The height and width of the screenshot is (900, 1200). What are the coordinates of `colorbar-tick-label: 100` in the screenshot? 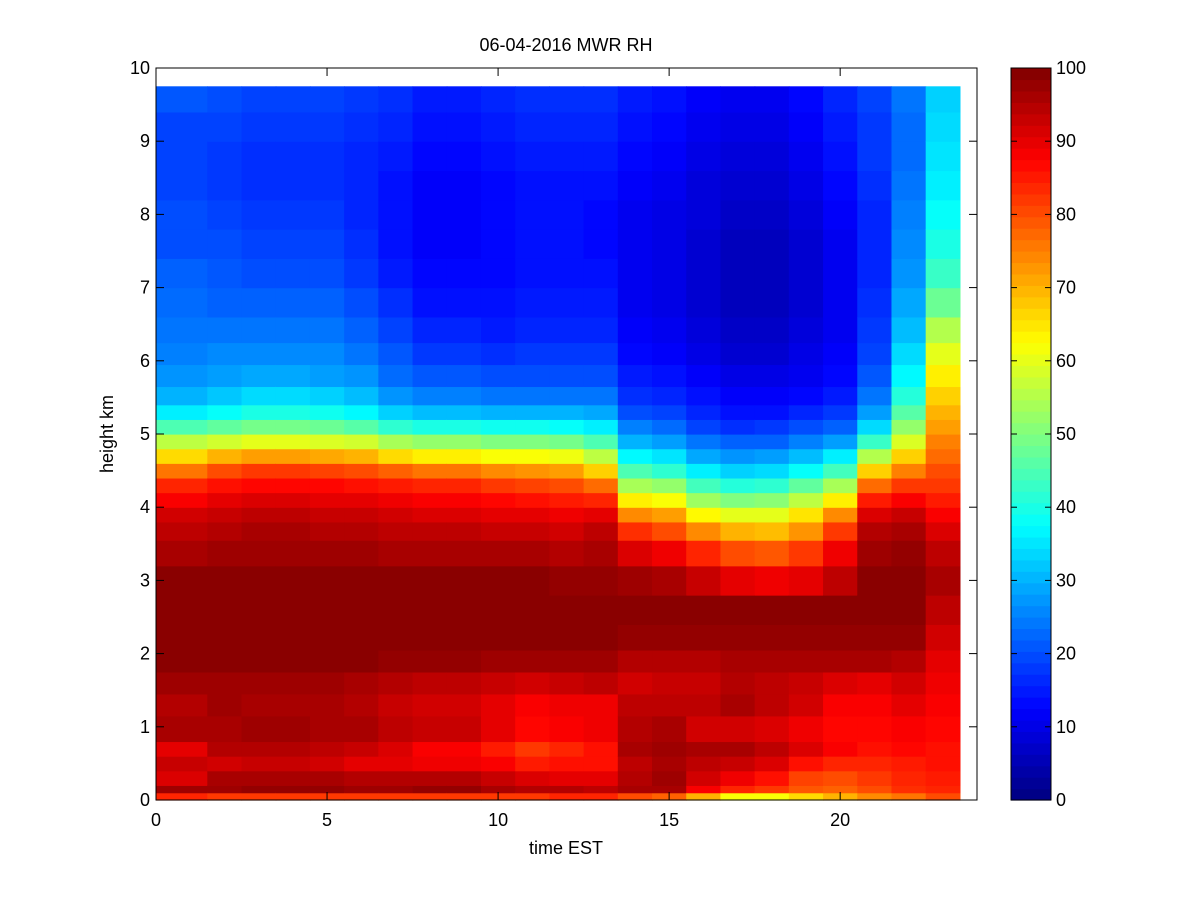 It's located at (1071, 68).